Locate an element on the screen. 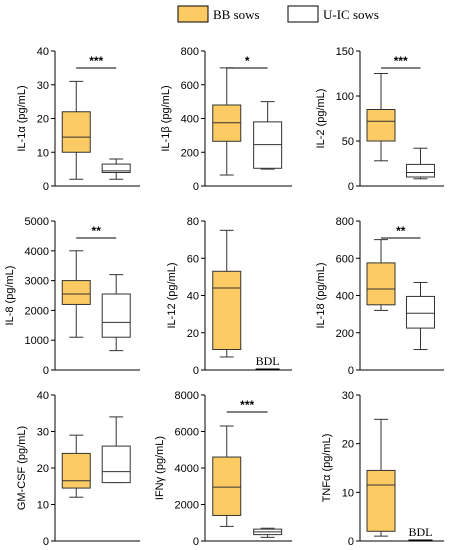 Image resolution: width=465 pixels, height=550 pixels. panel-3: 0 50 100 150 IL-2 (pg/mL) *** is located at coordinates (379, 119).